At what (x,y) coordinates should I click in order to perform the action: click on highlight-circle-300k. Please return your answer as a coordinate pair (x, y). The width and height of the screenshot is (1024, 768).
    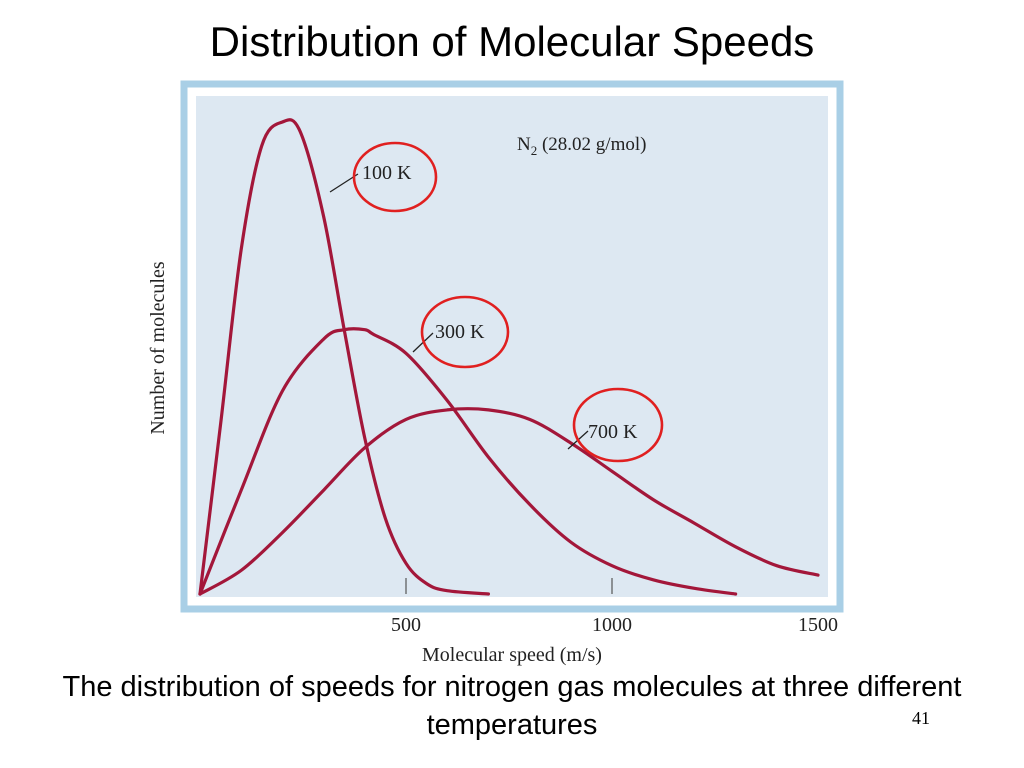
    Looking at the image, I should click on (465, 332).